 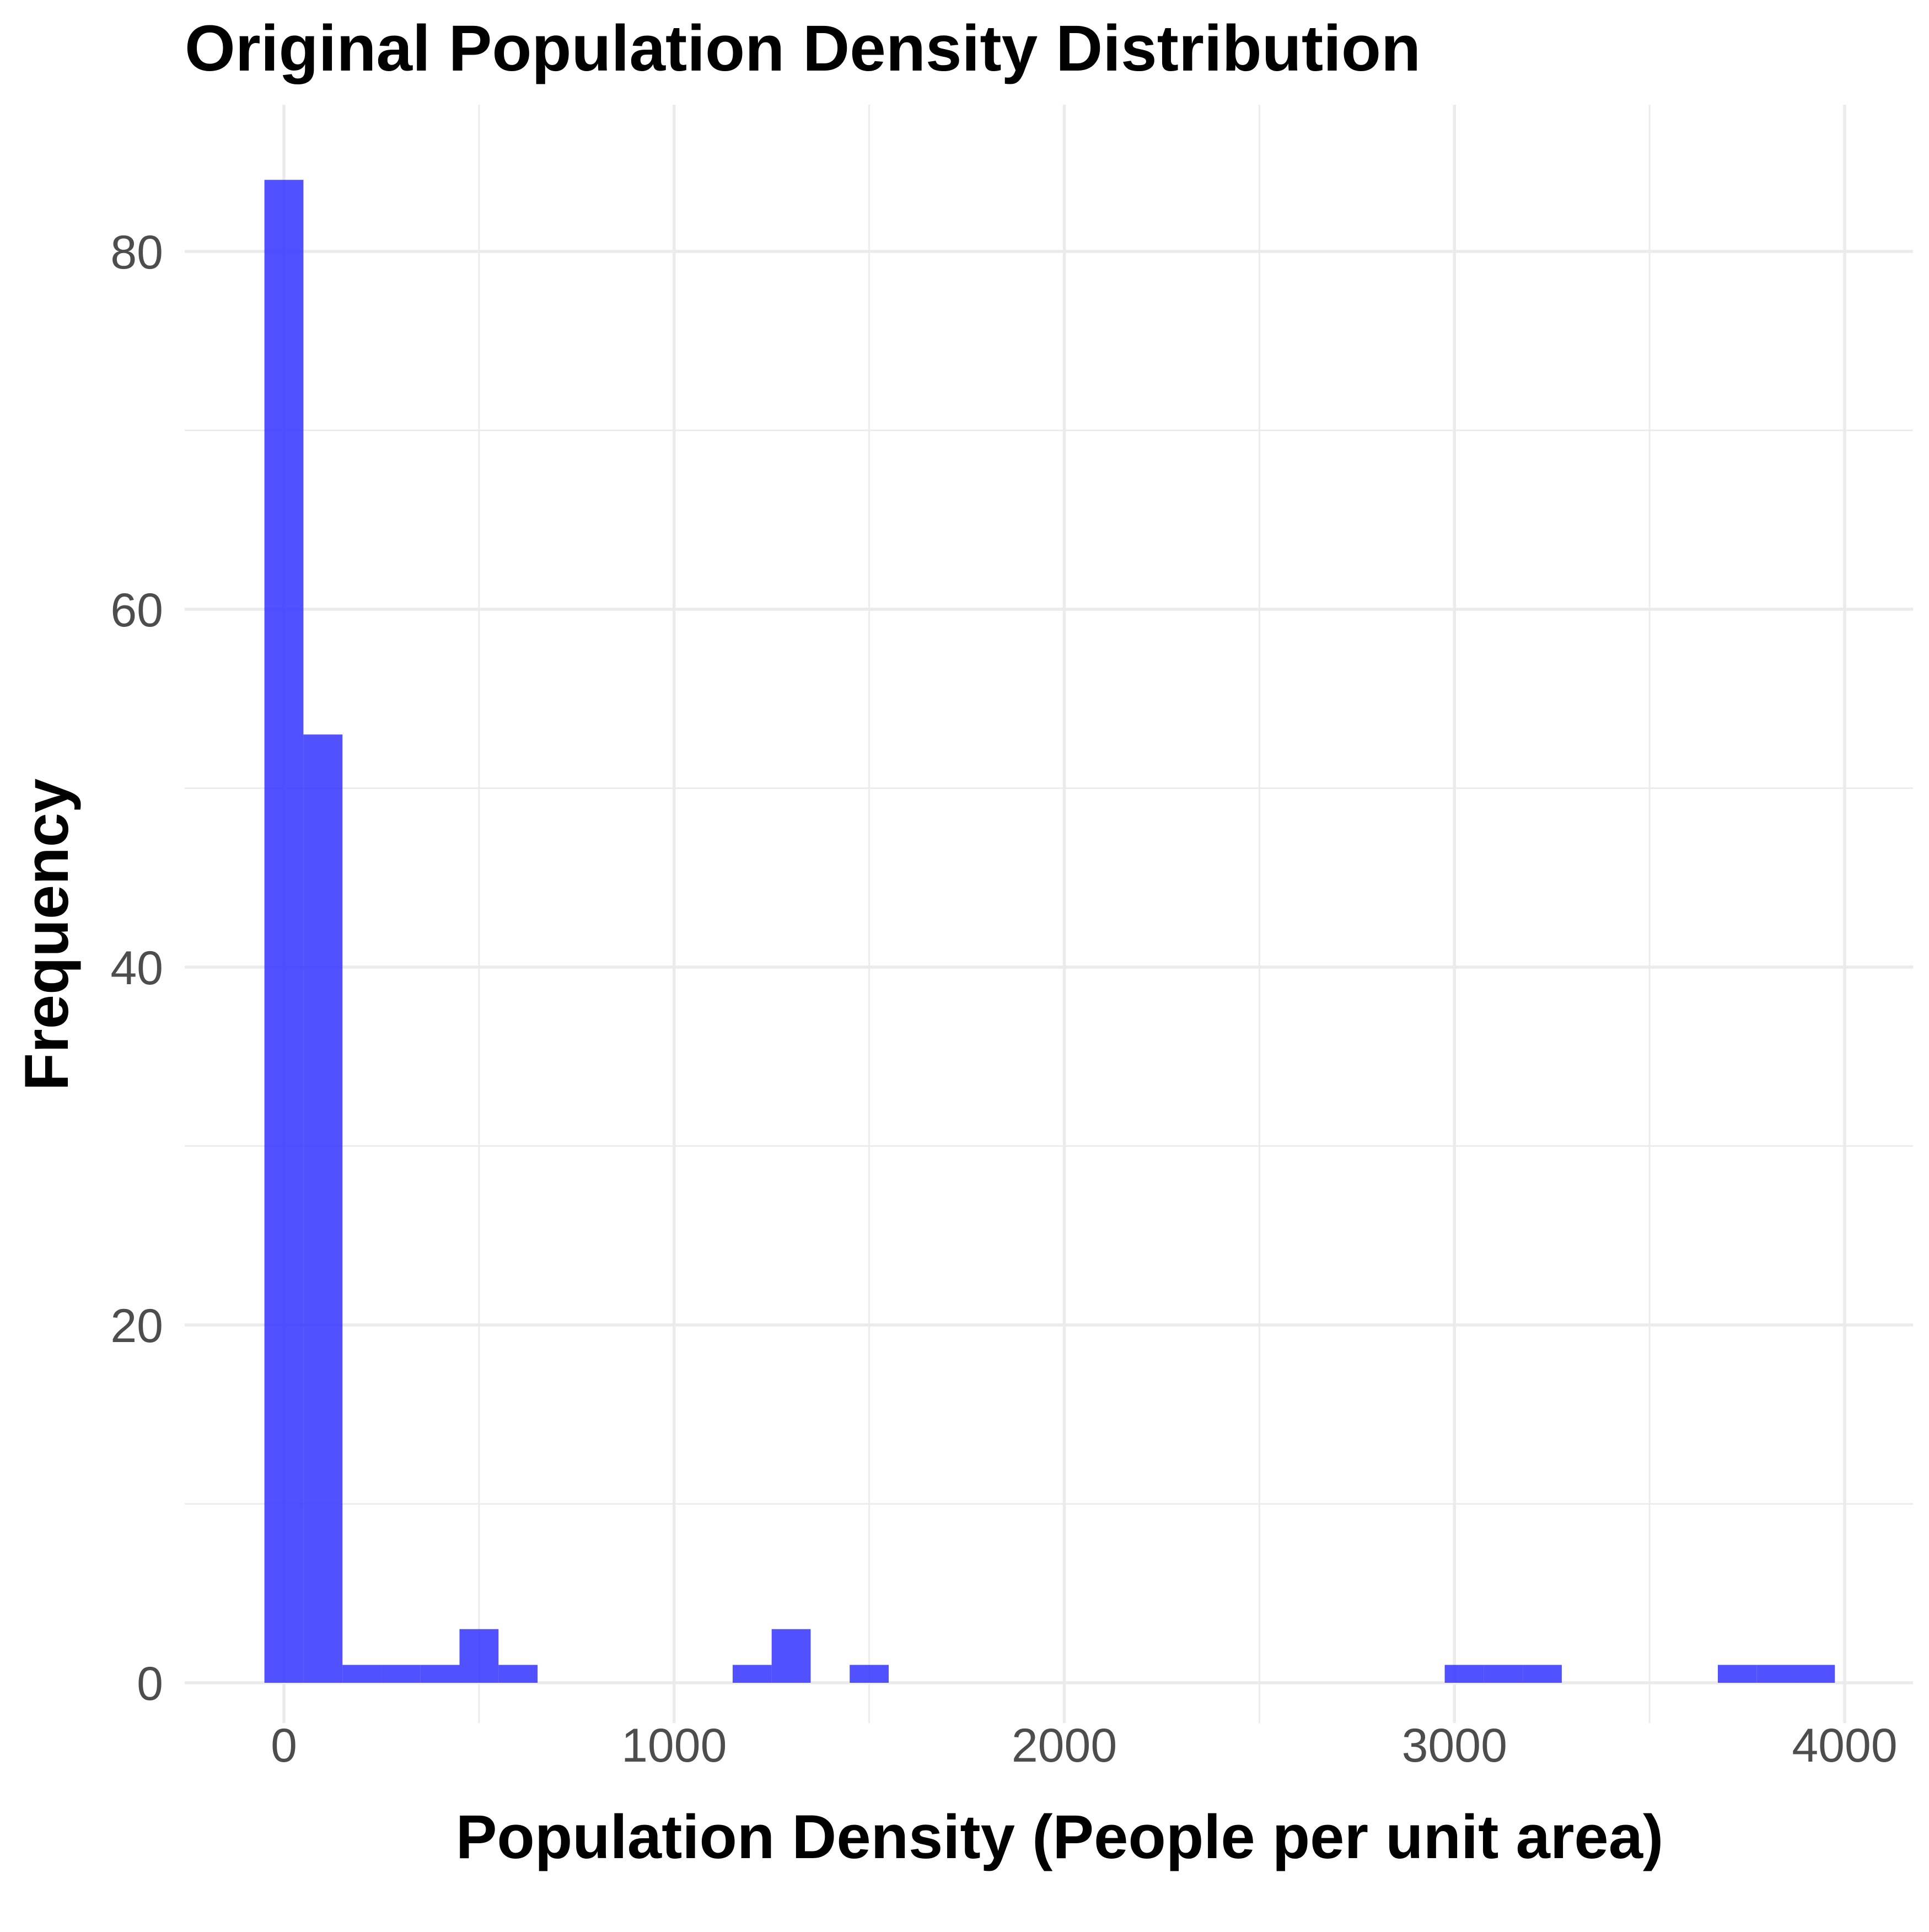 I want to click on y-tick-label: 60, so click(x=136, y=610).